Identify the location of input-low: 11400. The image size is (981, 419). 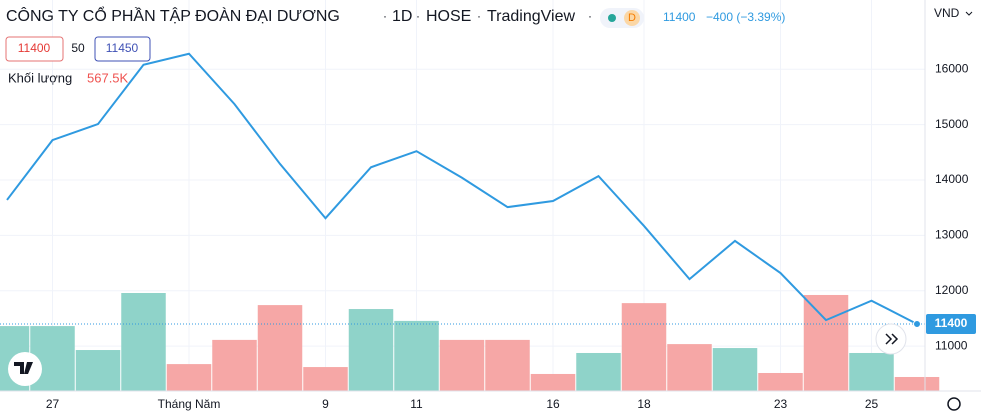
(34, 48).